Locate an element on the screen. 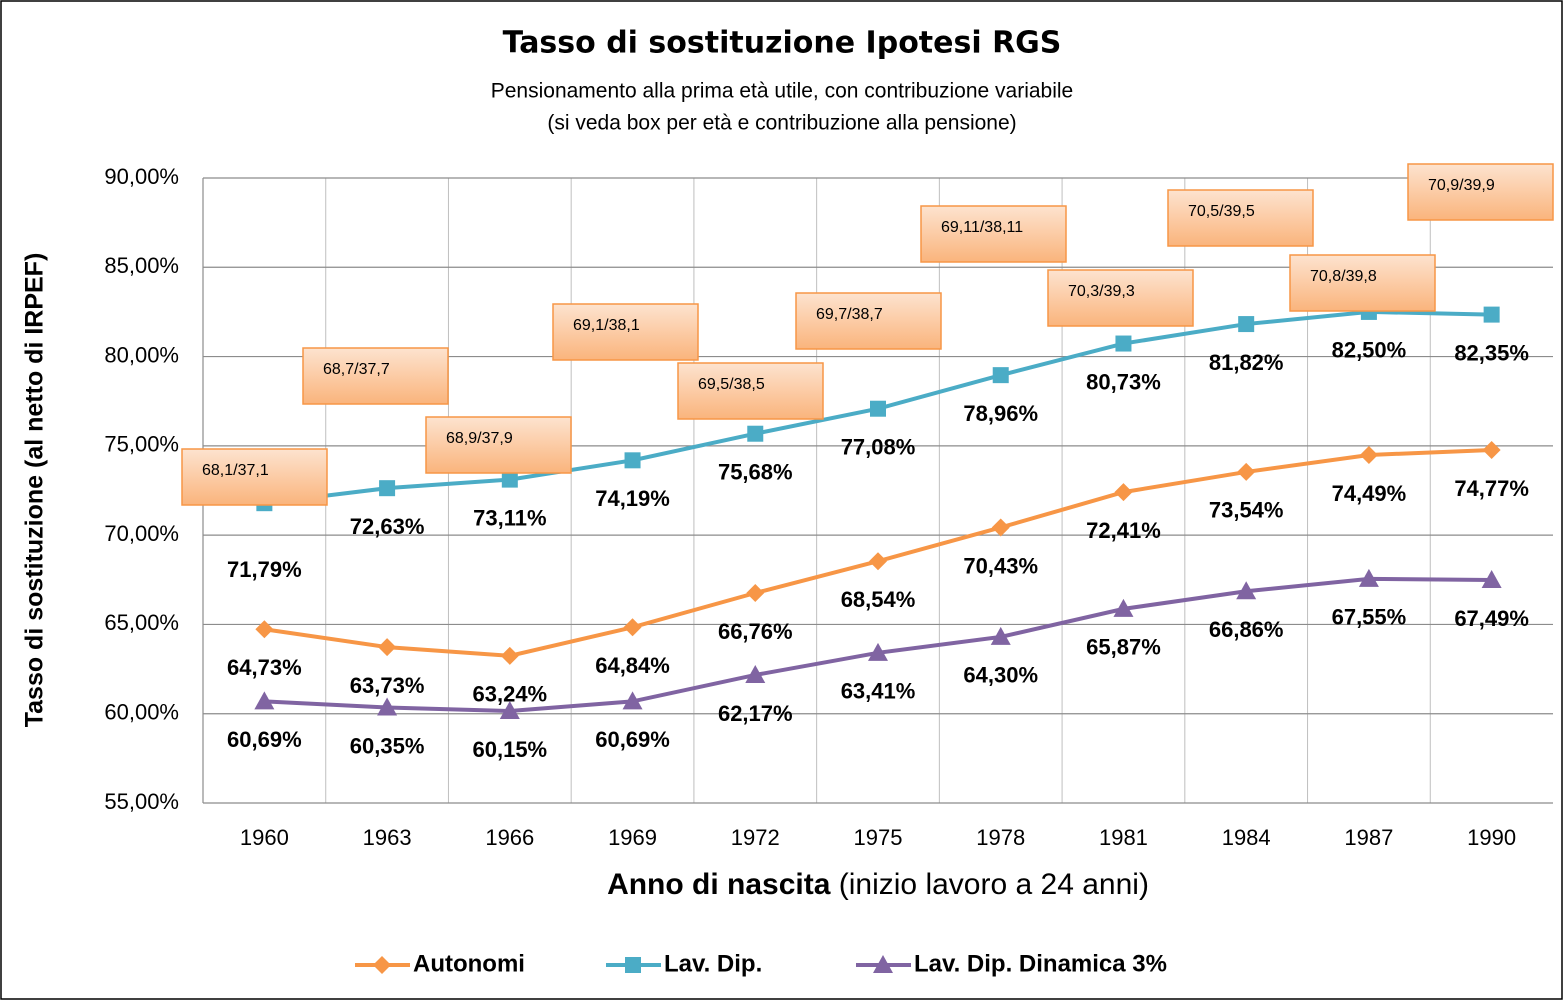 The height and width of the screenshot is (1006, 1564). data-label: 81,82% is located at coordinates (1246, 362).